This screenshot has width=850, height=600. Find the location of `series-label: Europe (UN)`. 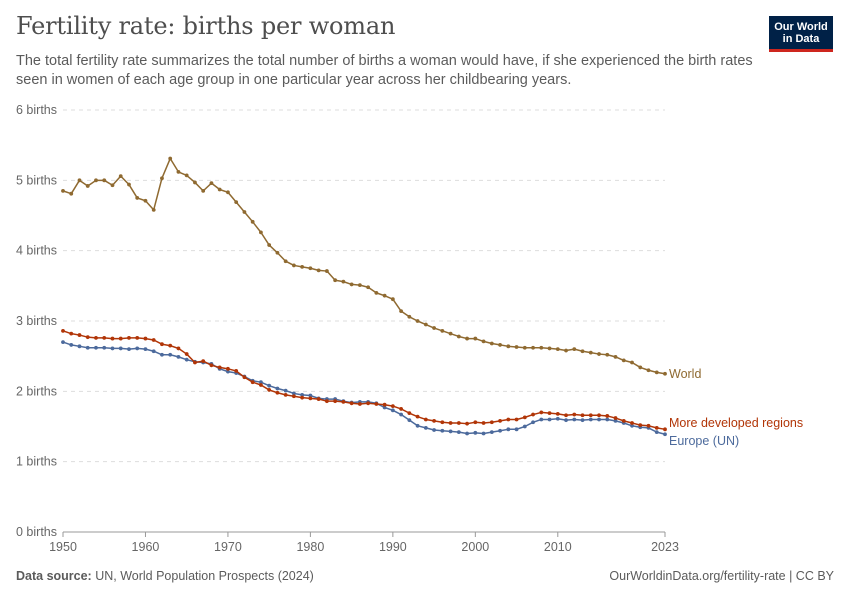

series-label: Europe (UN) is located at coordinates (704, 441).